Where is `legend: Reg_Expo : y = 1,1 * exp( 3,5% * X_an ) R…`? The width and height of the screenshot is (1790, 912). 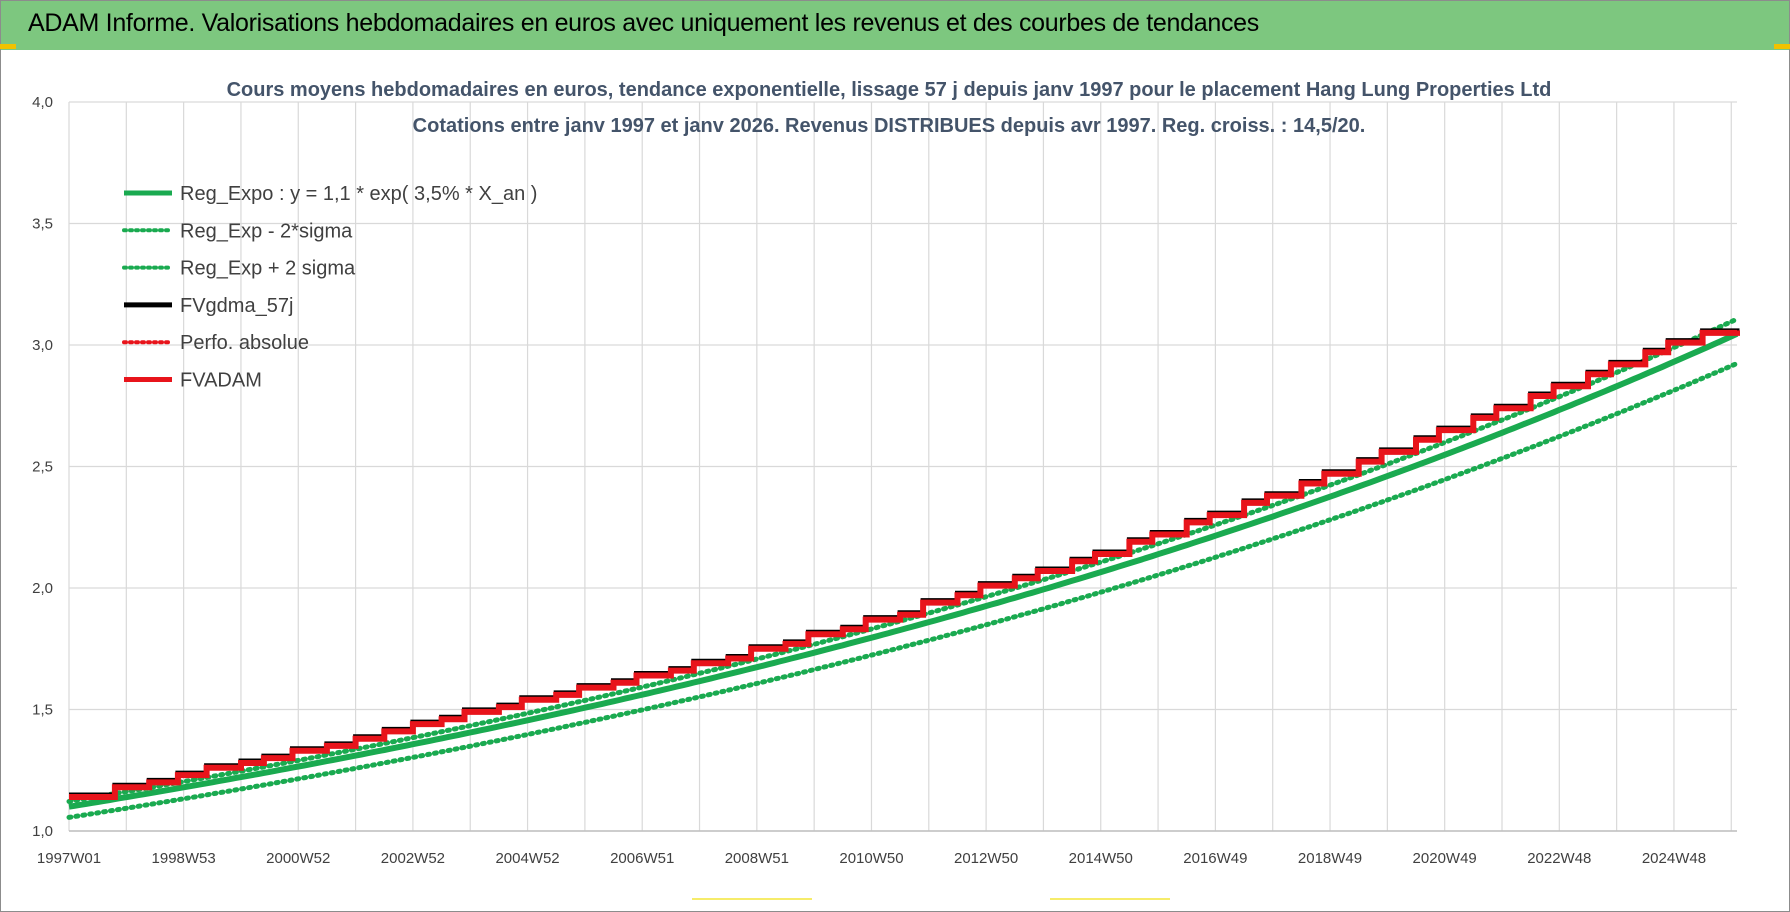
legend: Reg_Expo : y = 1,1 * exp( 3,5% * X_an ) R… is located at coordinates (329, 287).